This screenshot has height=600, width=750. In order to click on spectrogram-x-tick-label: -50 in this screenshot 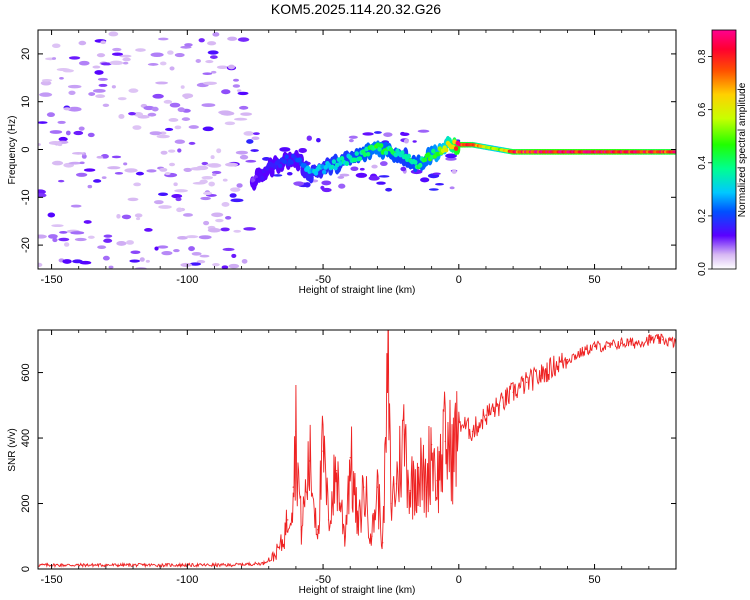, I will do `click(323, 280)`.